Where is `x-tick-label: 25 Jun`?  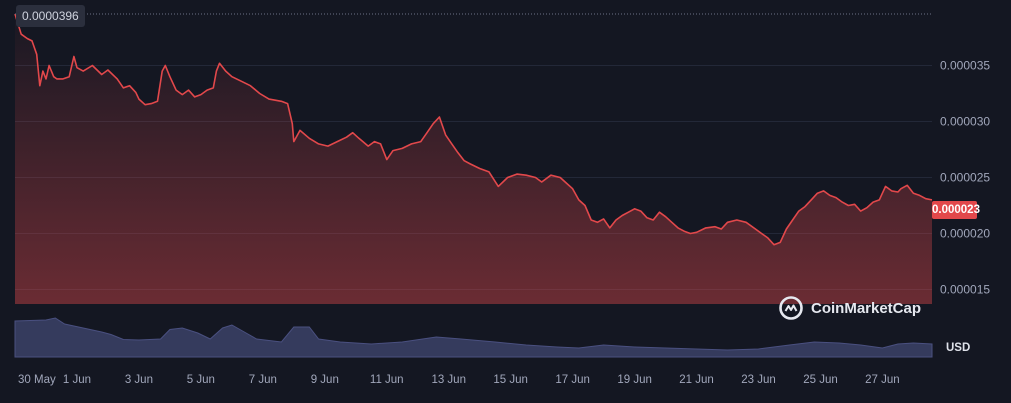
x-tick-label: 25 Jun is located at coordinates (820, 380).